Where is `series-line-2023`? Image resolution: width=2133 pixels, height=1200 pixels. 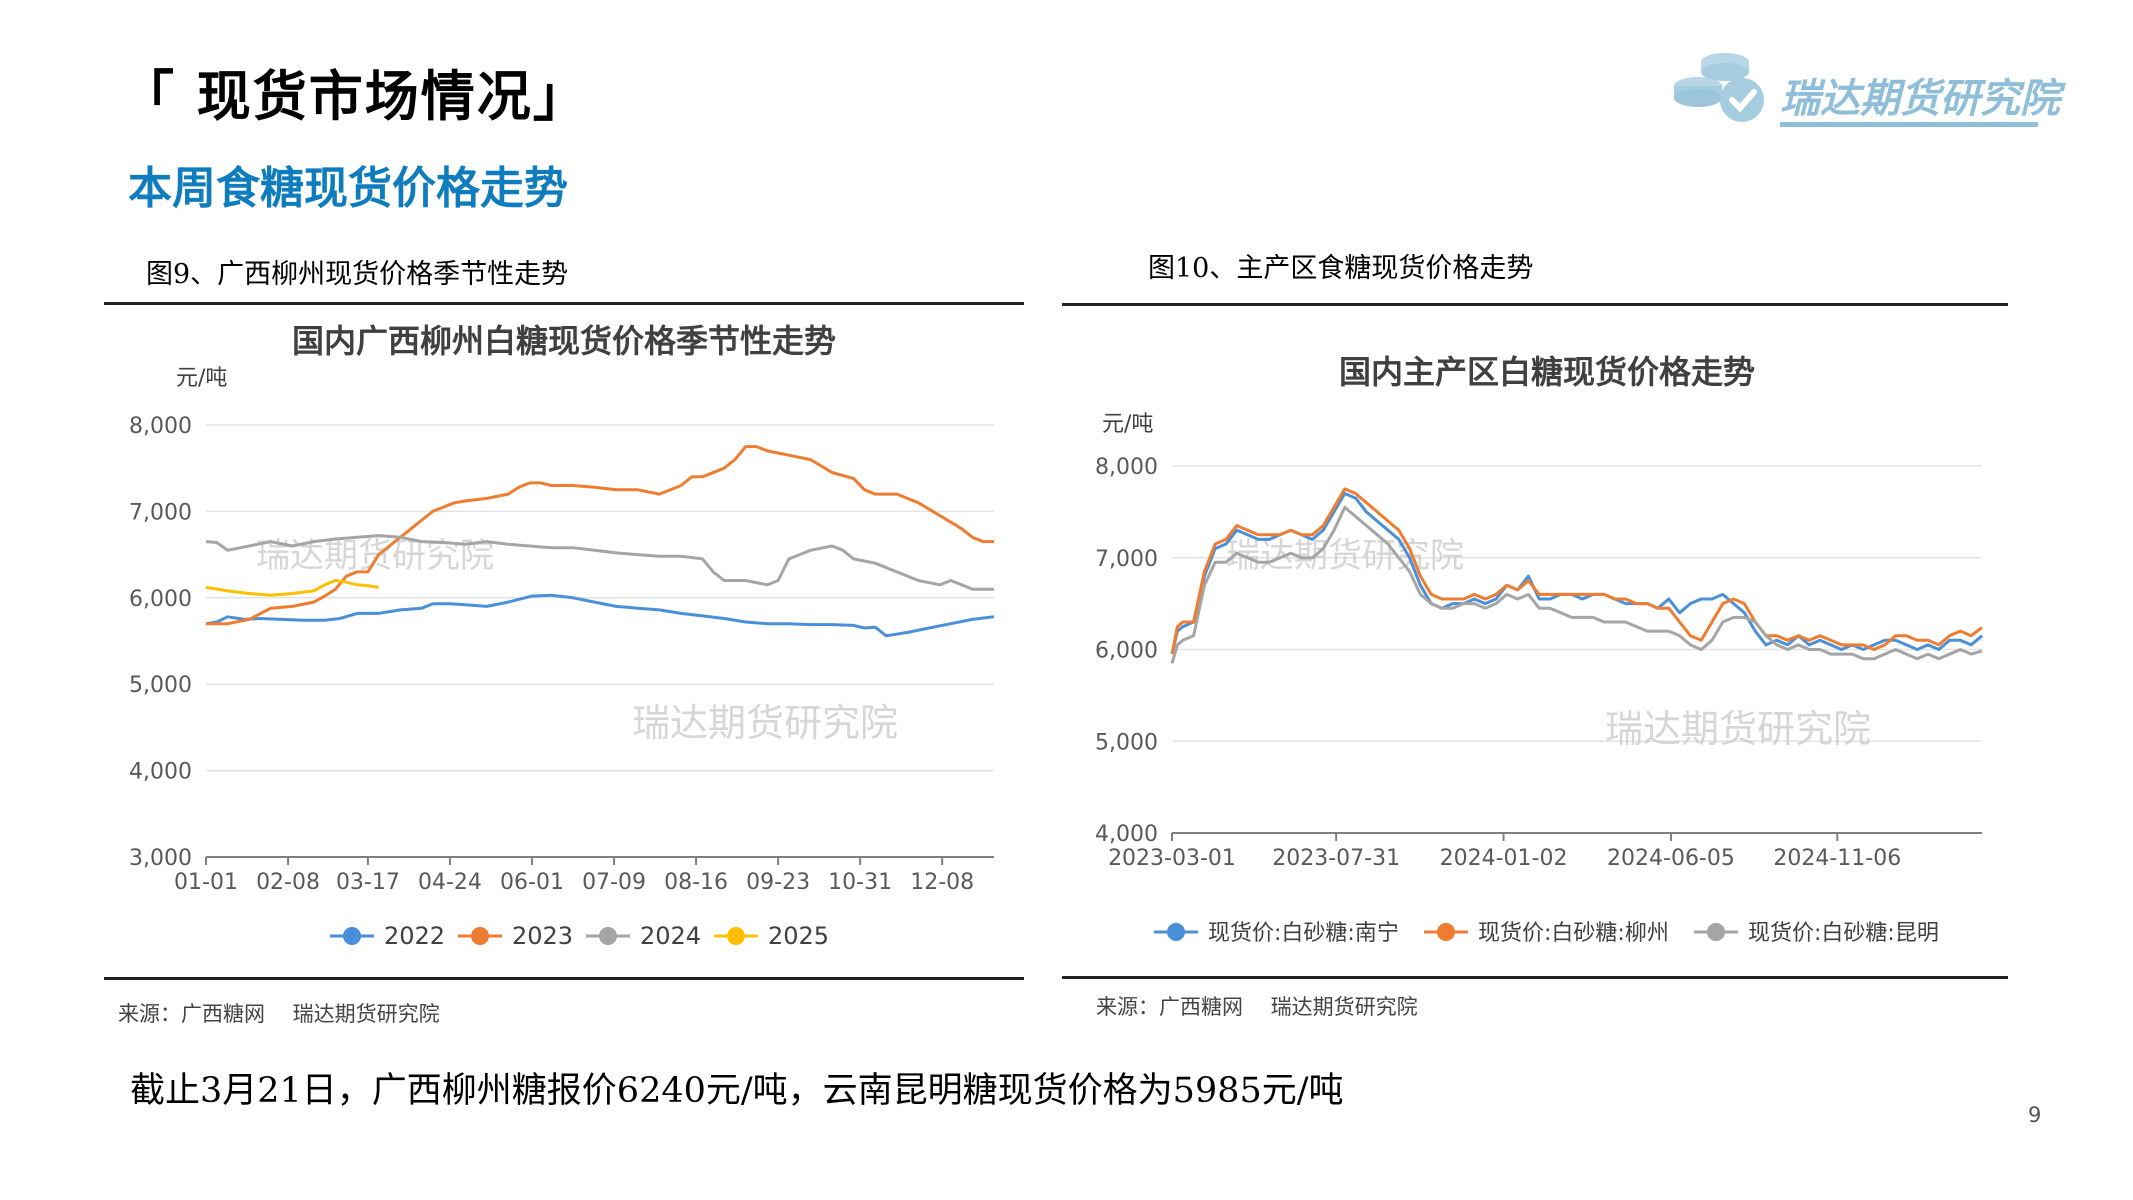 series-line-2023 is located at coordinates (600, 535).